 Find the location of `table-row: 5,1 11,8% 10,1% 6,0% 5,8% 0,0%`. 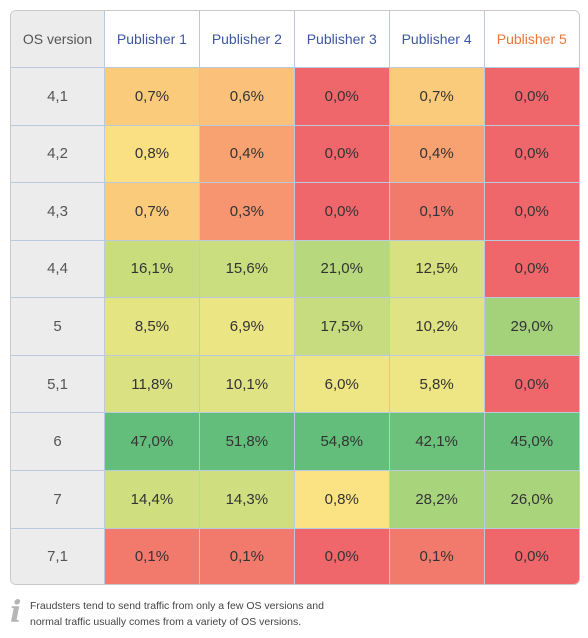

table-row: 5,1 11,8% 10,1% 6,0% 5,8% 0,0% is located at coordinates (295, 384).